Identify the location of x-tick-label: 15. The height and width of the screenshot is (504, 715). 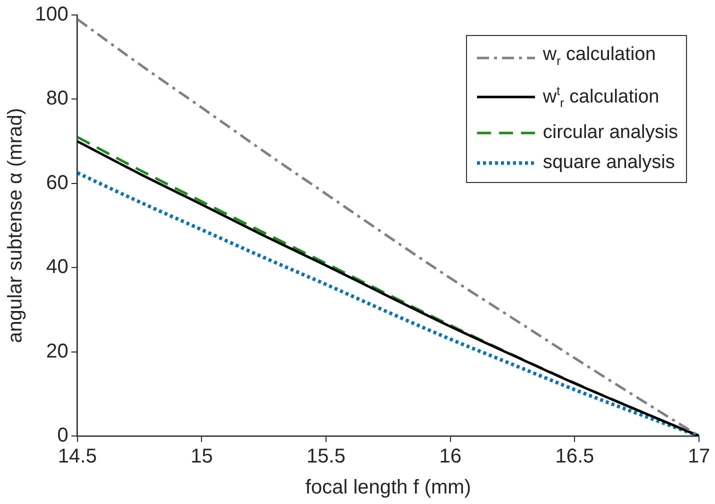
(201, 457).